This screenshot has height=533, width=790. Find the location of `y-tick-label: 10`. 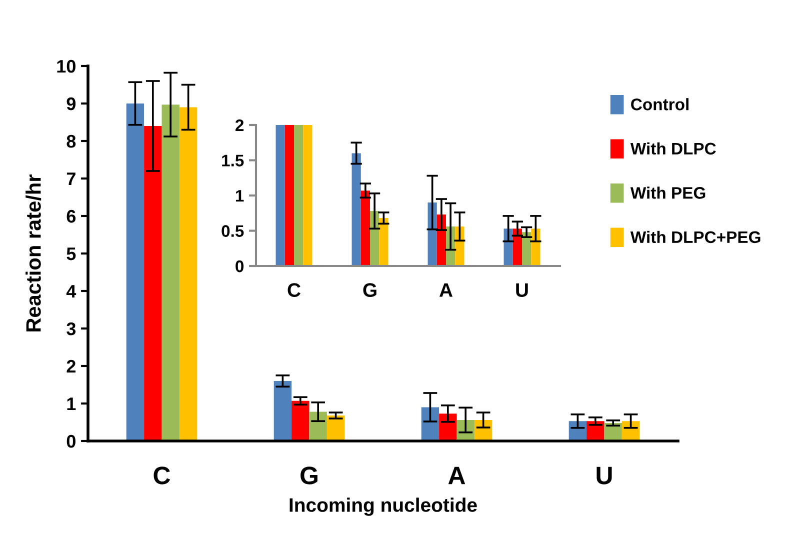

y-tick-label: 10 is located at coordinates (66, 66).